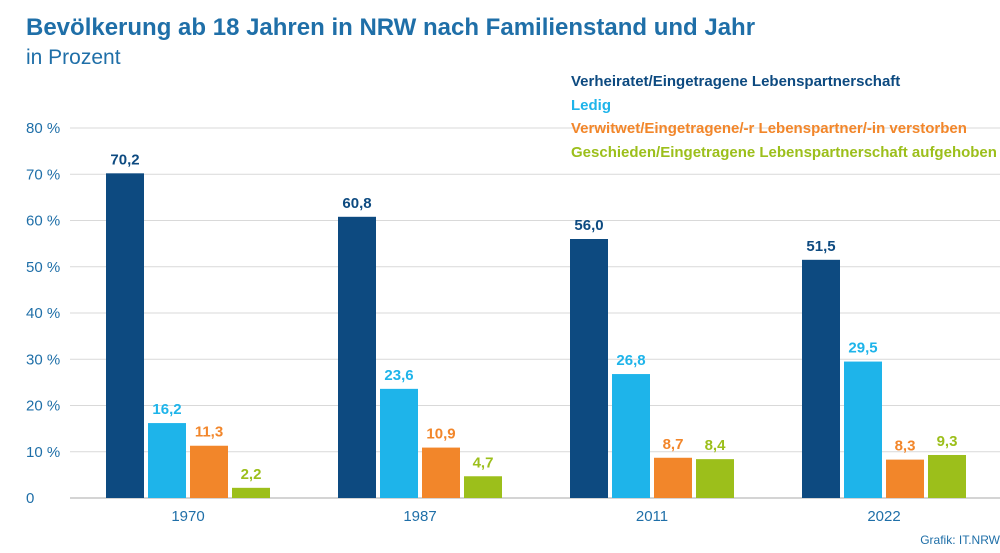  I want to click on data-label: 8,7, so click(673, 444).